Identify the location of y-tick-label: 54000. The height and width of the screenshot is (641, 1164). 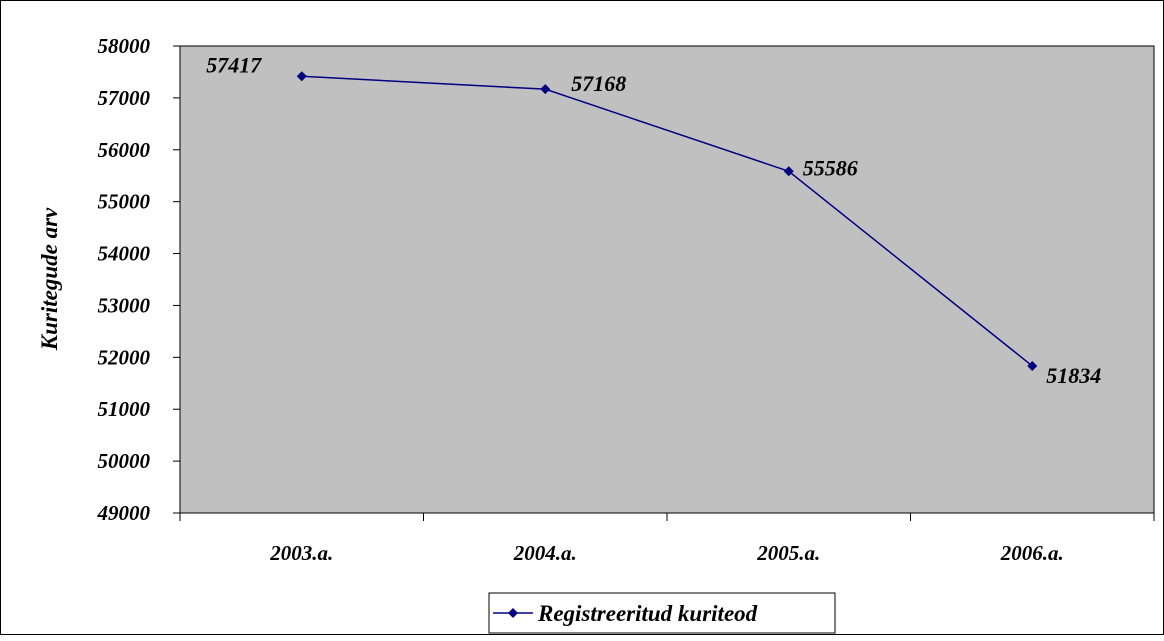
(124, 254).